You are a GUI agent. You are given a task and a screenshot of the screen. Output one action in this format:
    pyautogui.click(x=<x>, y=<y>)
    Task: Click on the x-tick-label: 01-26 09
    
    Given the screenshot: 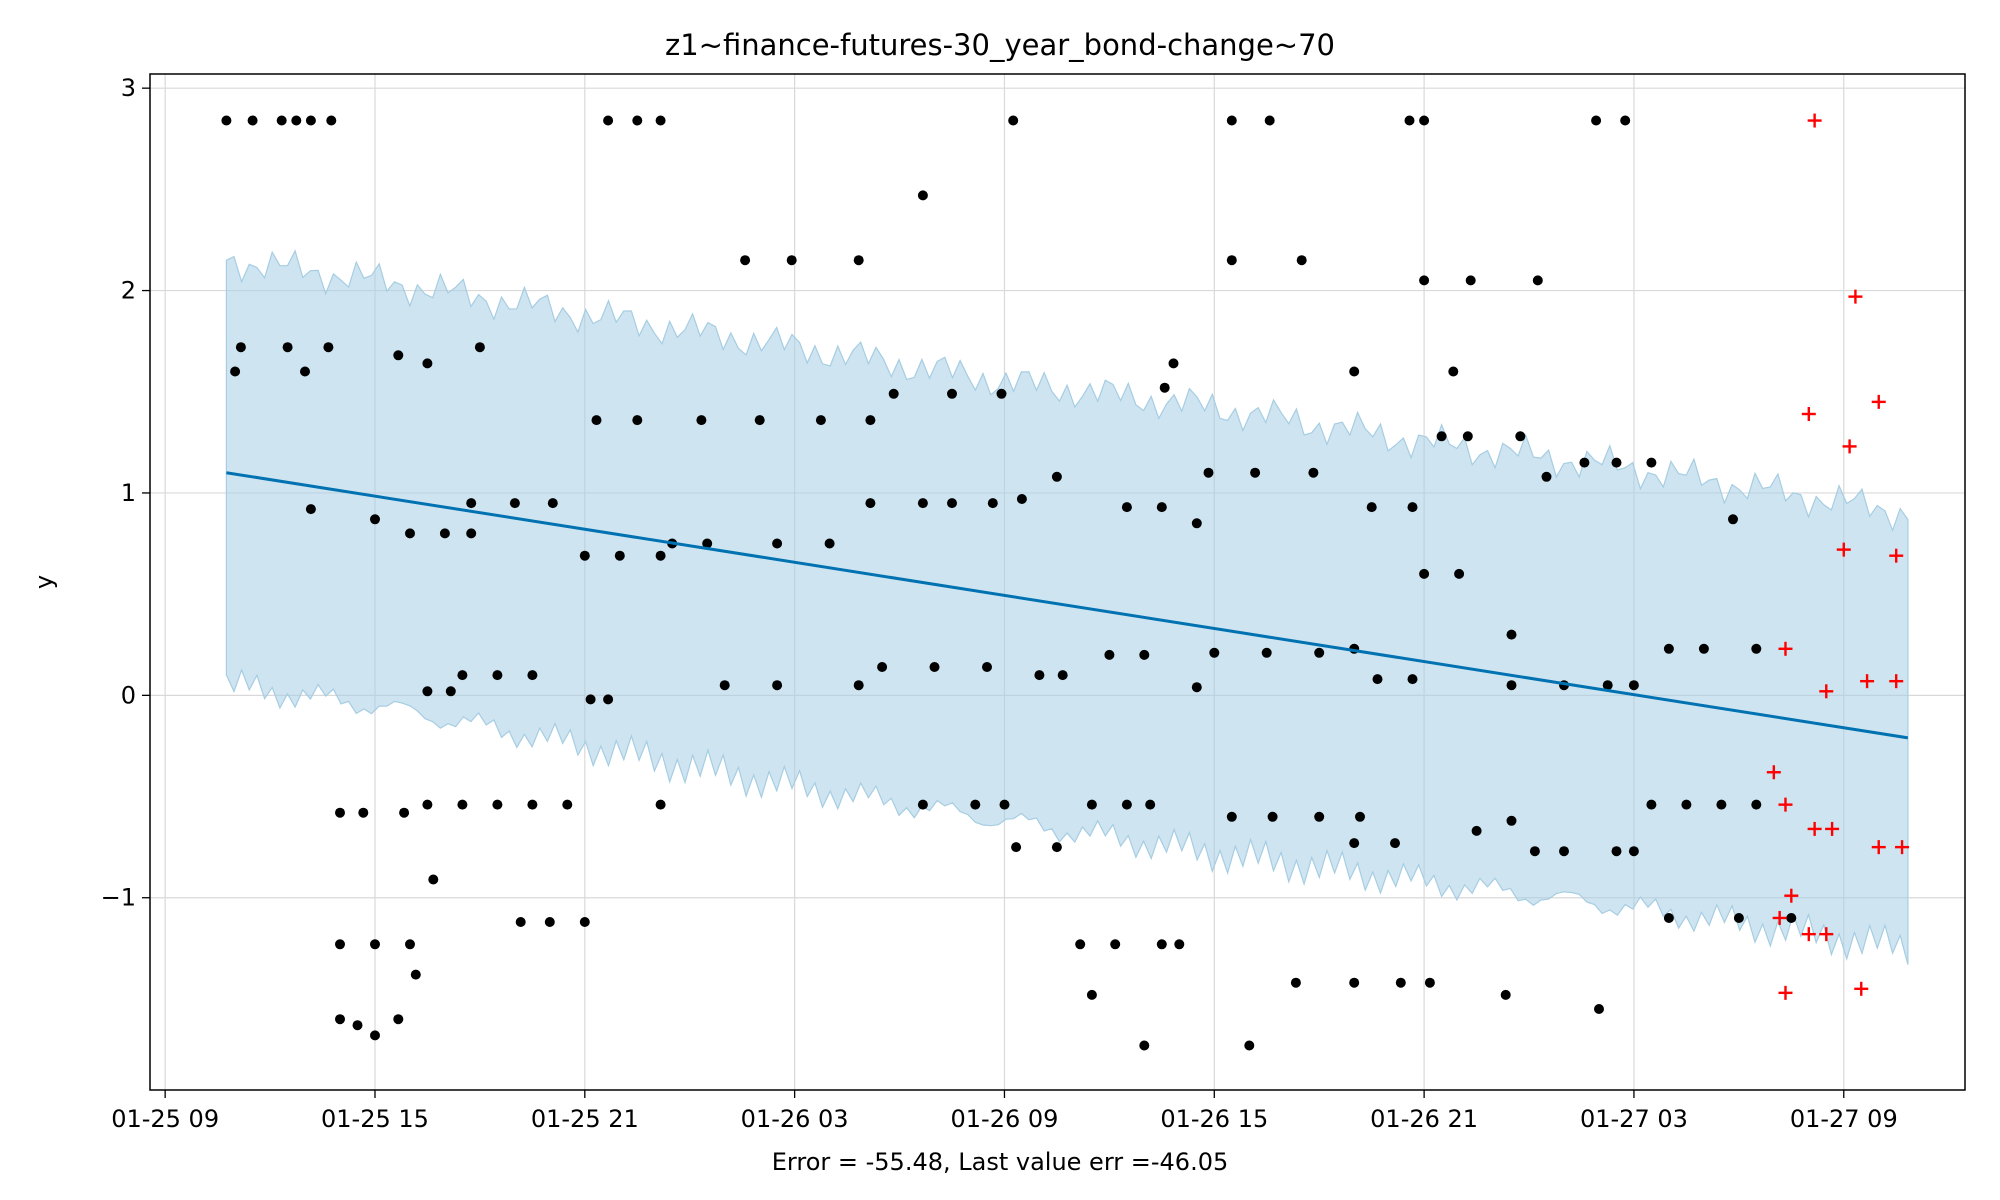 What is the action you would take?
    pyautogui.click(x=1005, y=1119)
    